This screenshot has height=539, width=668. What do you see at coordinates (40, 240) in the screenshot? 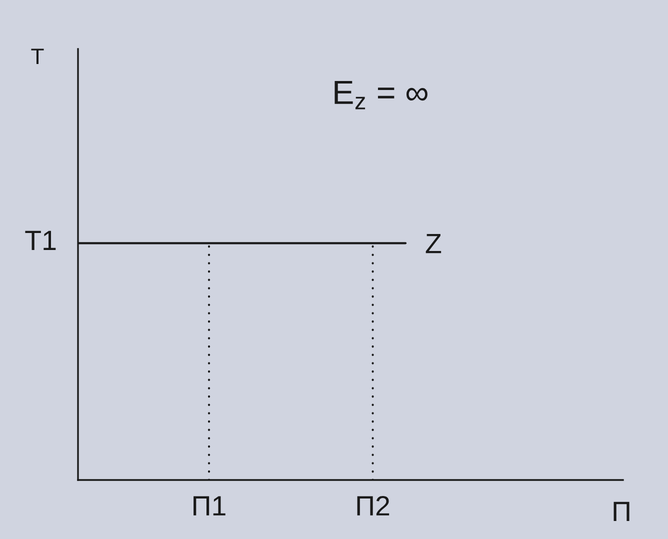
I see `text: T1` at bounding box center [40, 240].